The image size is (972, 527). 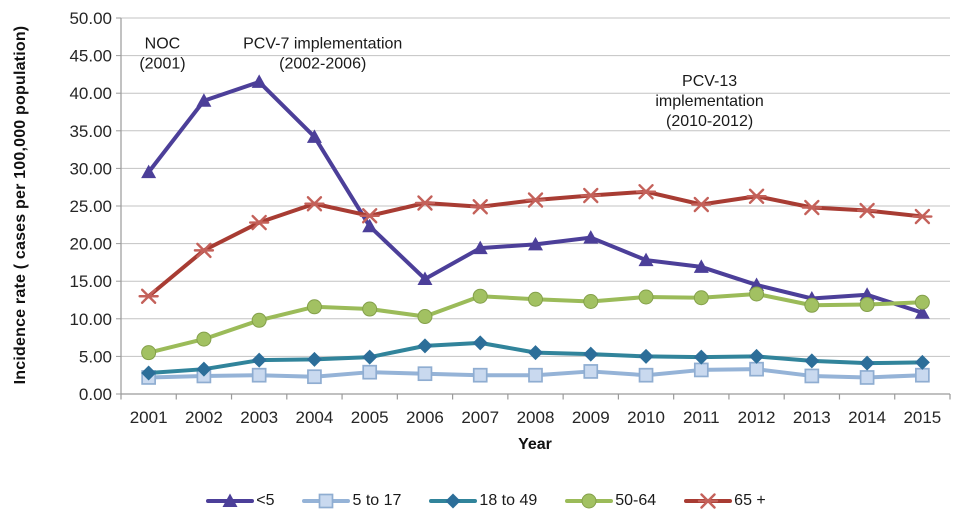 What do you see at coordinates (750, 500) in the screenshot?
I see `legend-label: 65 +` at bounding box center [750, 500].